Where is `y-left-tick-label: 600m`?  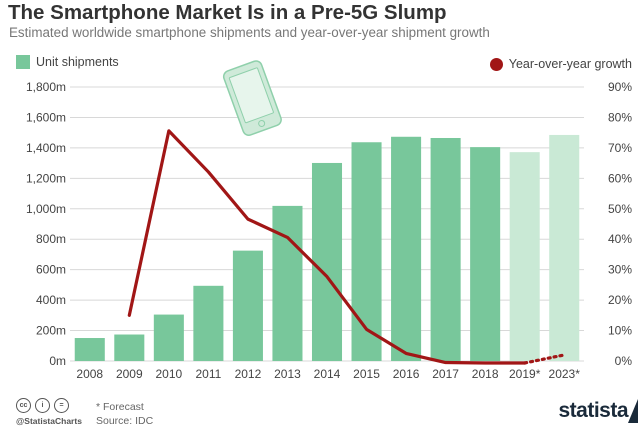 y-left-tick-label: 600m is located at coordinates (51, 270).